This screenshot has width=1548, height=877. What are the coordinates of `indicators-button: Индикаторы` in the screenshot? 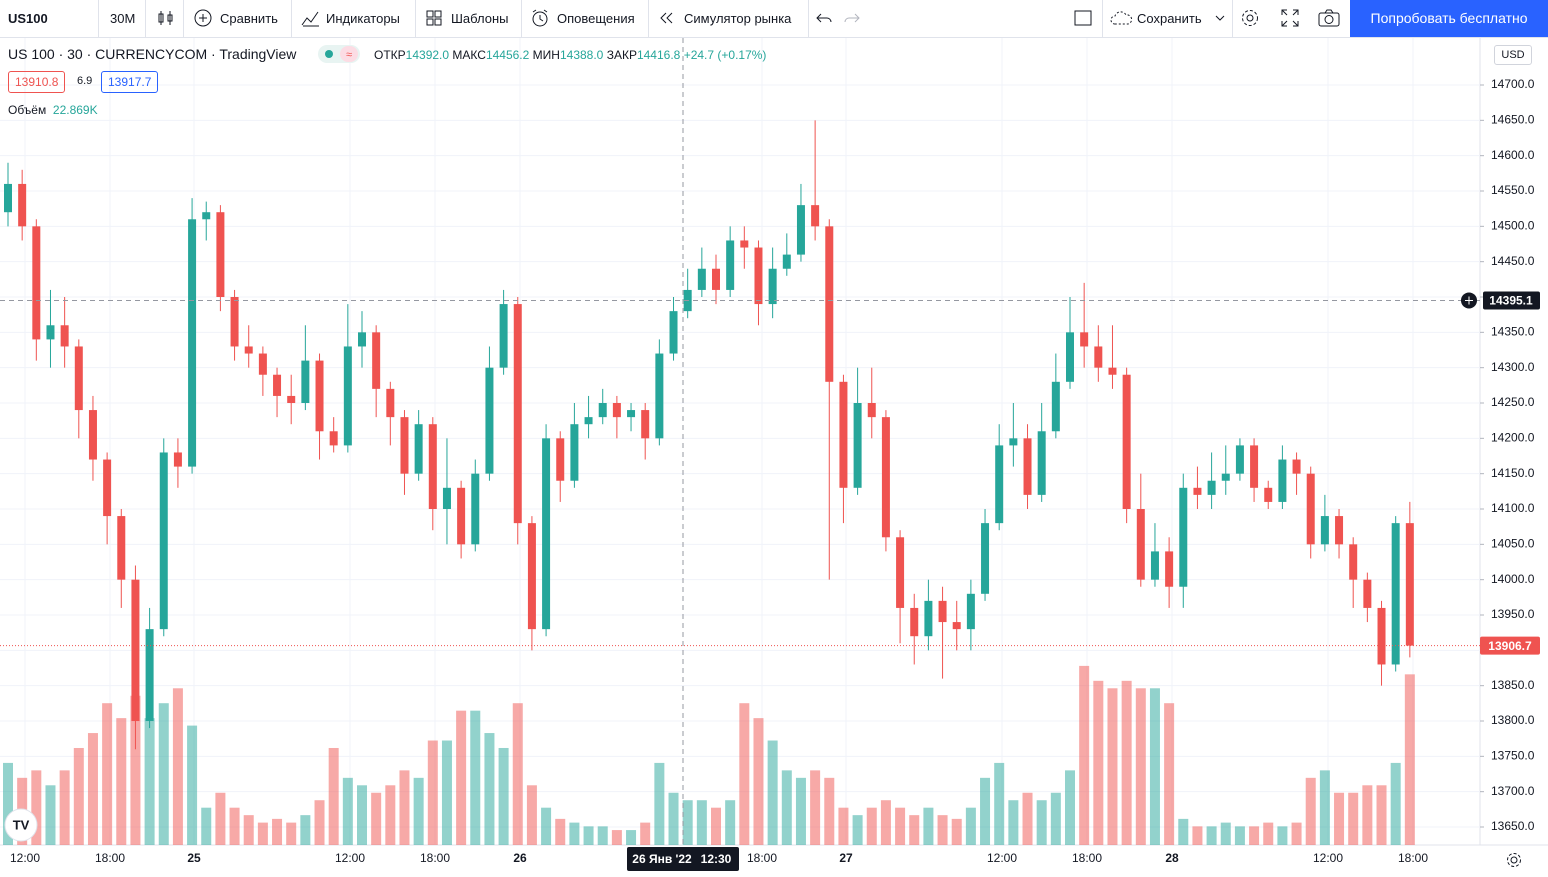 It's located at (363, 18).